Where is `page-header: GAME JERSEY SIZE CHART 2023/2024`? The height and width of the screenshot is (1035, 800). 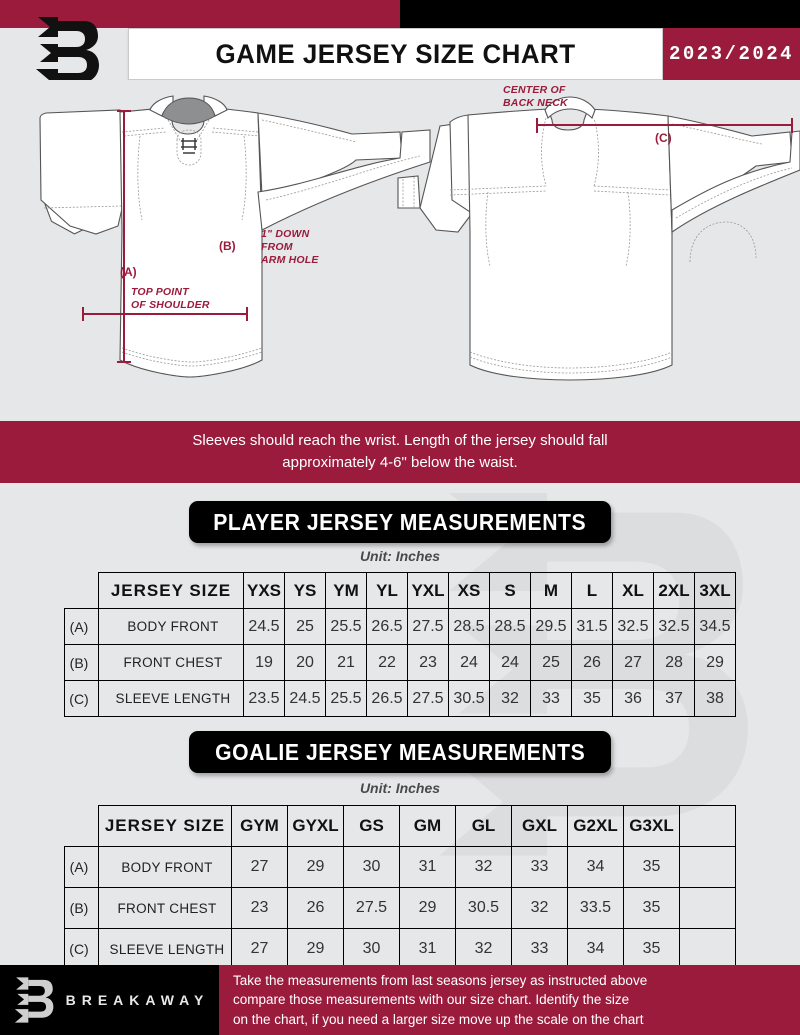 page-header: GAME JERSEY SIZE CHART 2023/2024 is located at coordinates (400, 54).